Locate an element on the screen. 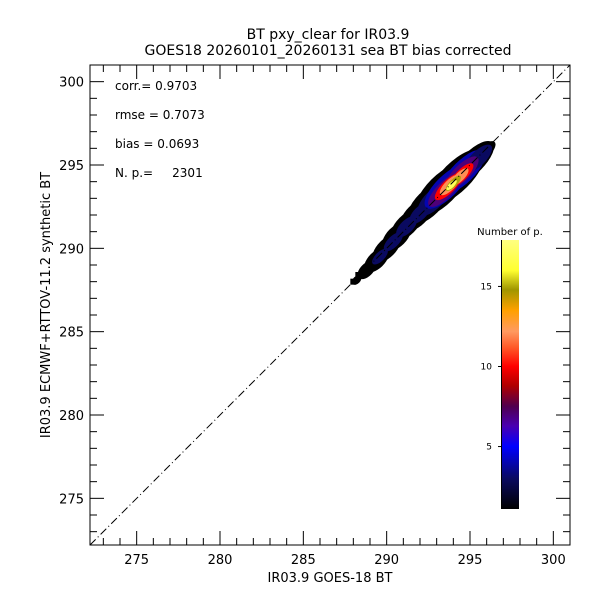 This screenshot has width=600, height=600. density-cloud is located at coordinates (423, 213).